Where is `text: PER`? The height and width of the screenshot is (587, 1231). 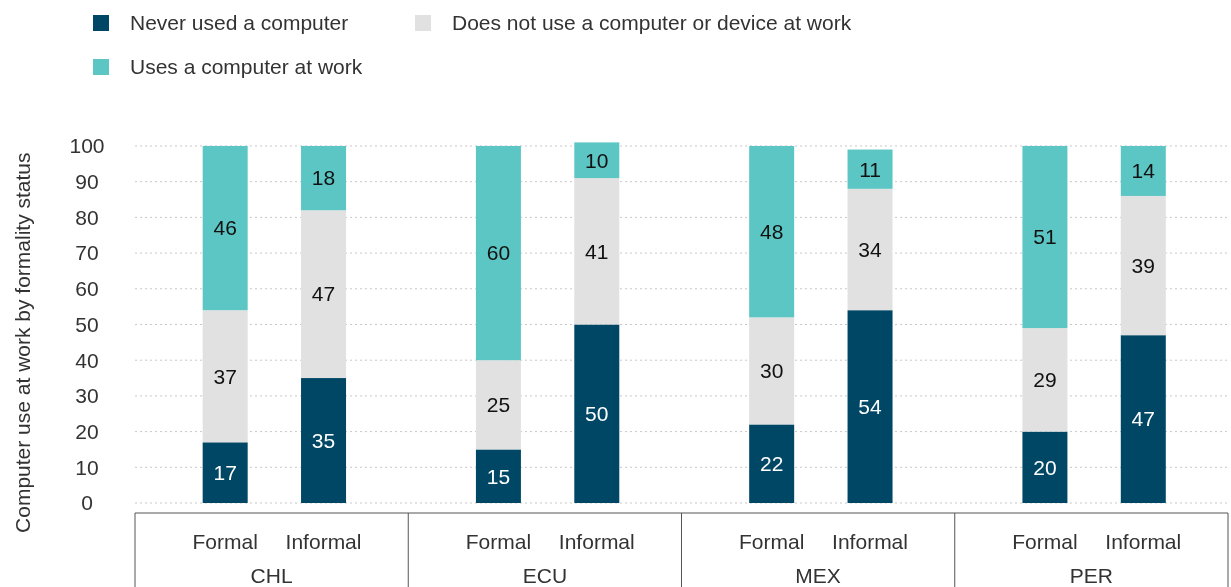
text: PER is located at coordinates (1091, 575).